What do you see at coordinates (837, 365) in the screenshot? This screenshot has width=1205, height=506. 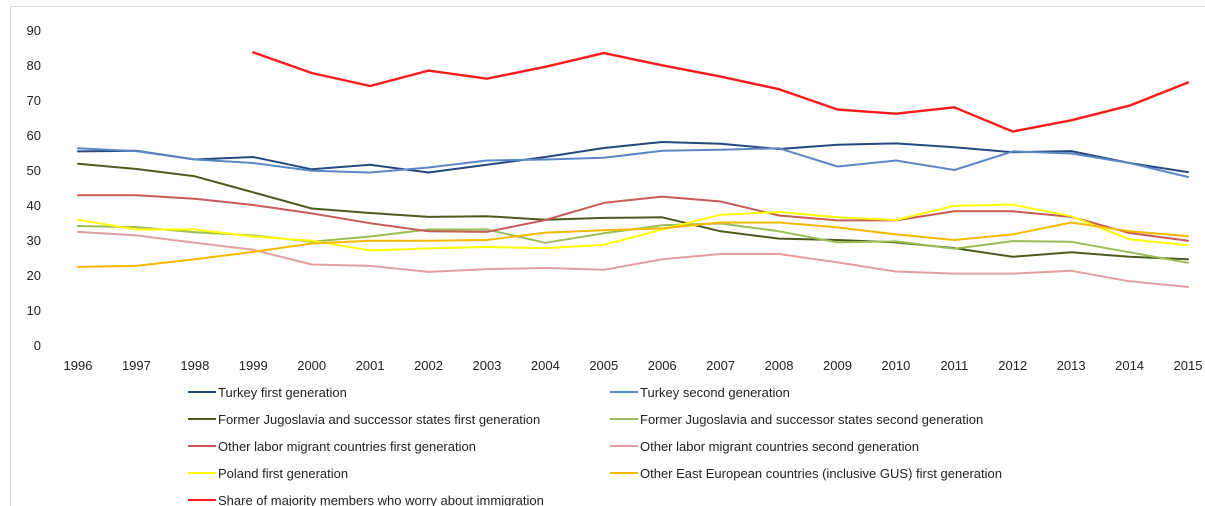 I see `x-tick-label: 2009` at bounding box center [837, 365].